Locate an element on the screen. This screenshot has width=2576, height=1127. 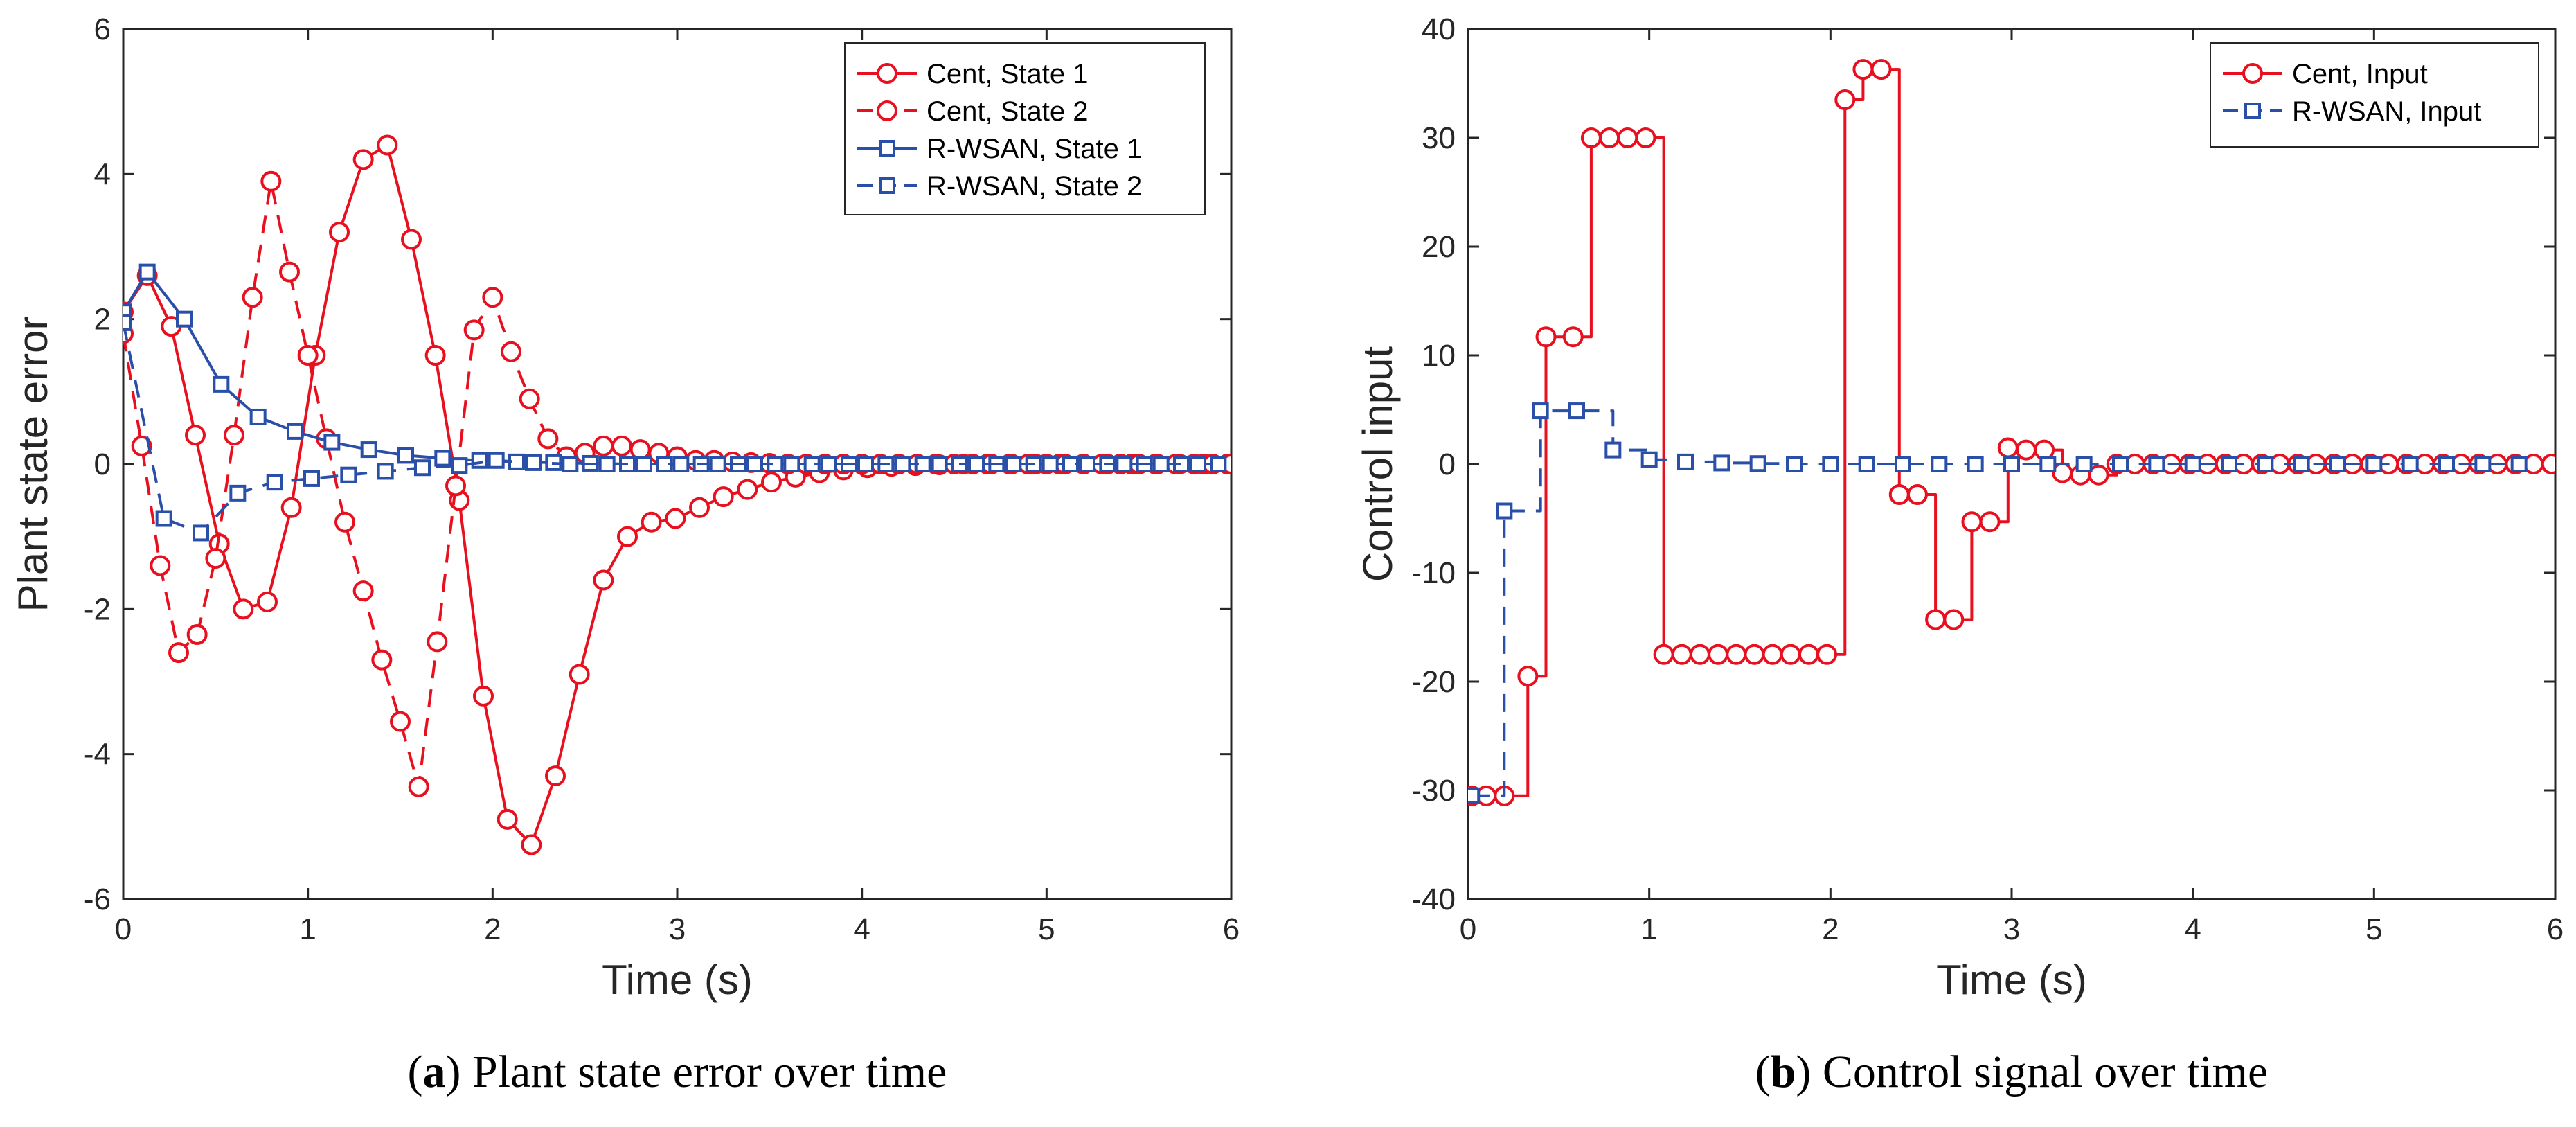
x-axis-label-a: Time (s) is located at coordinates (677, 980).